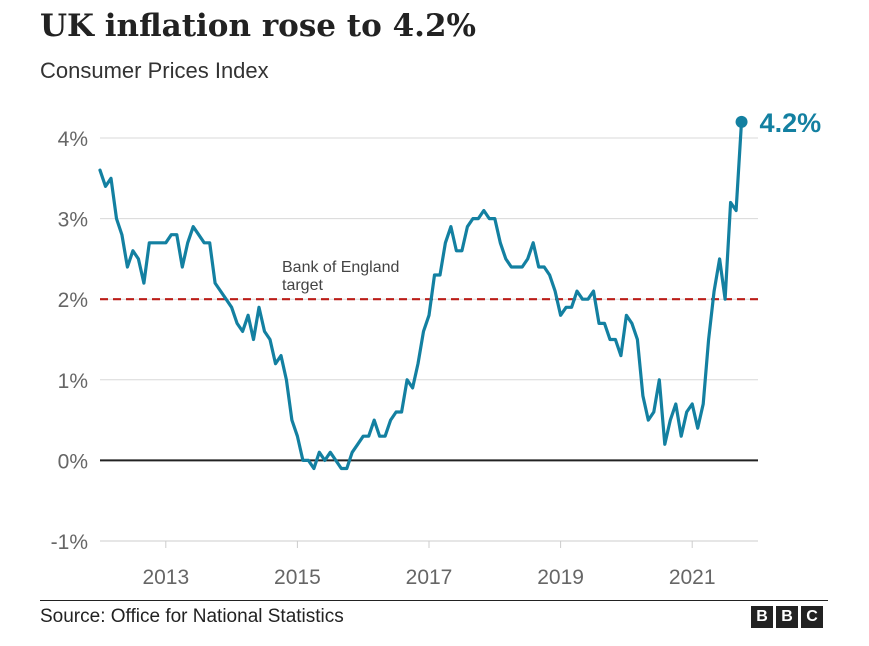 Image resolution: width=869 pixels, height=646 pixels. Describe the element at coordinates (192, 616) in the screenshot. I see `source-note: Source: Office for National Statistics` at that location.